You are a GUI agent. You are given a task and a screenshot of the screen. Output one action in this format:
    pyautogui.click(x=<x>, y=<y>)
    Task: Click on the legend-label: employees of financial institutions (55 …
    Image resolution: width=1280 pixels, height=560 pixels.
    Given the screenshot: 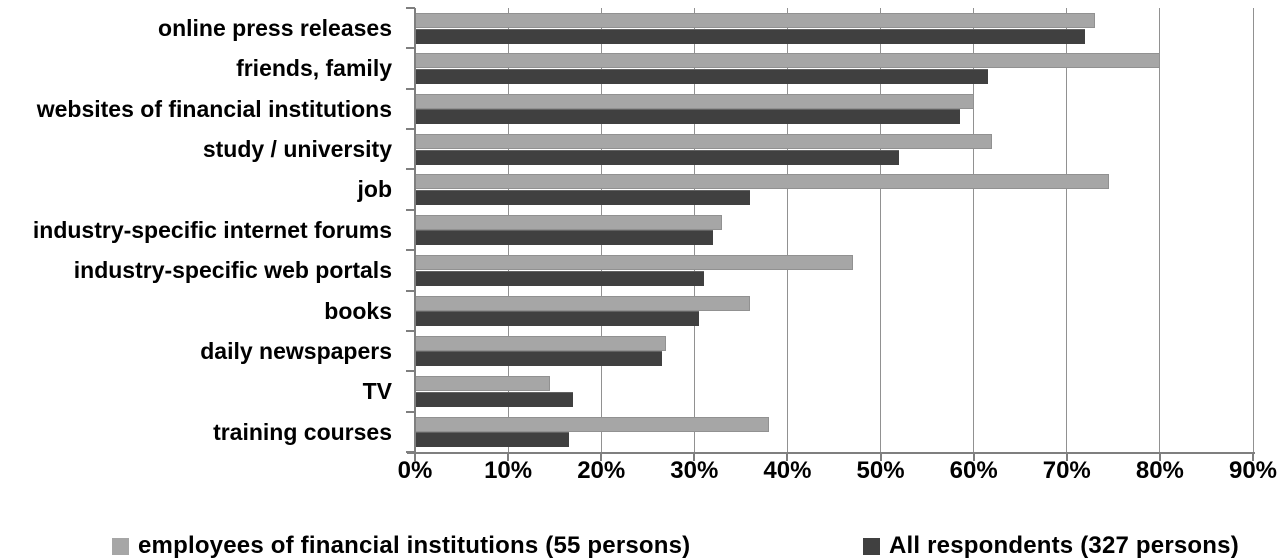 What is the action you would take?
    pyautogui.click(x=414, y=545)
    